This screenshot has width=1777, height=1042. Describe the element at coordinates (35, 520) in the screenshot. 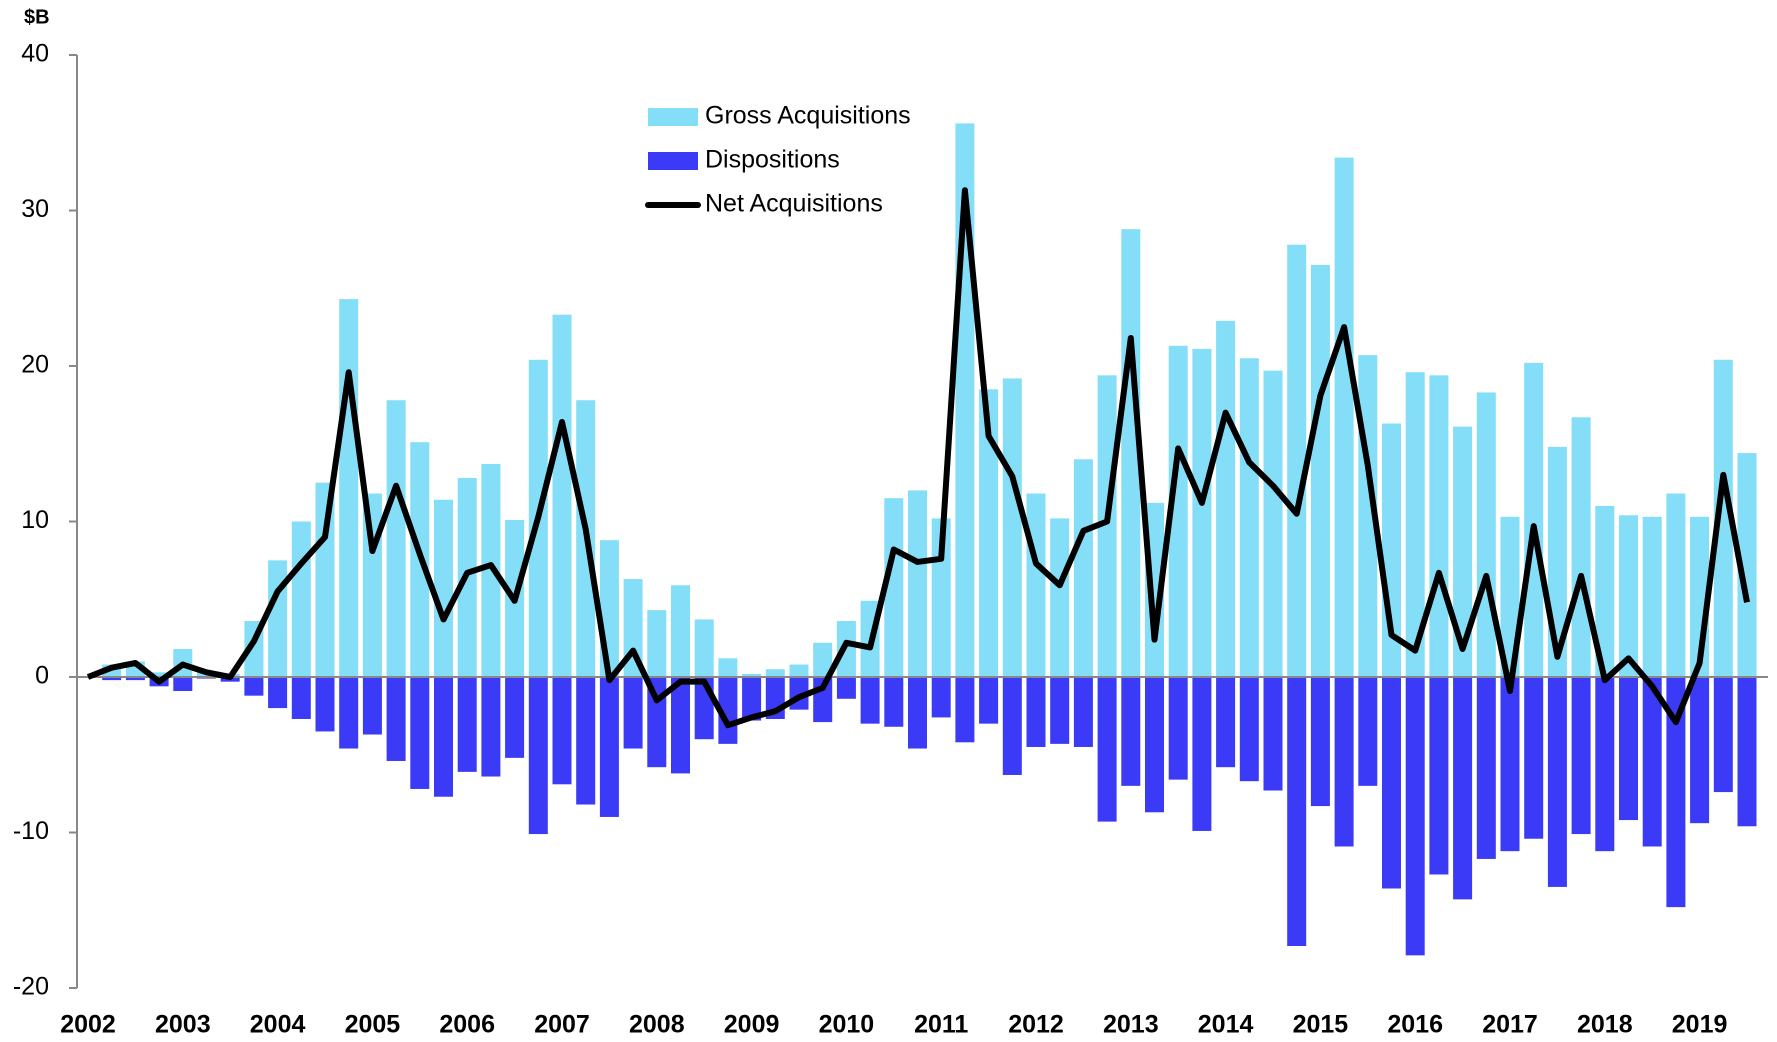

I see `y-tick-label: 10` at that location.